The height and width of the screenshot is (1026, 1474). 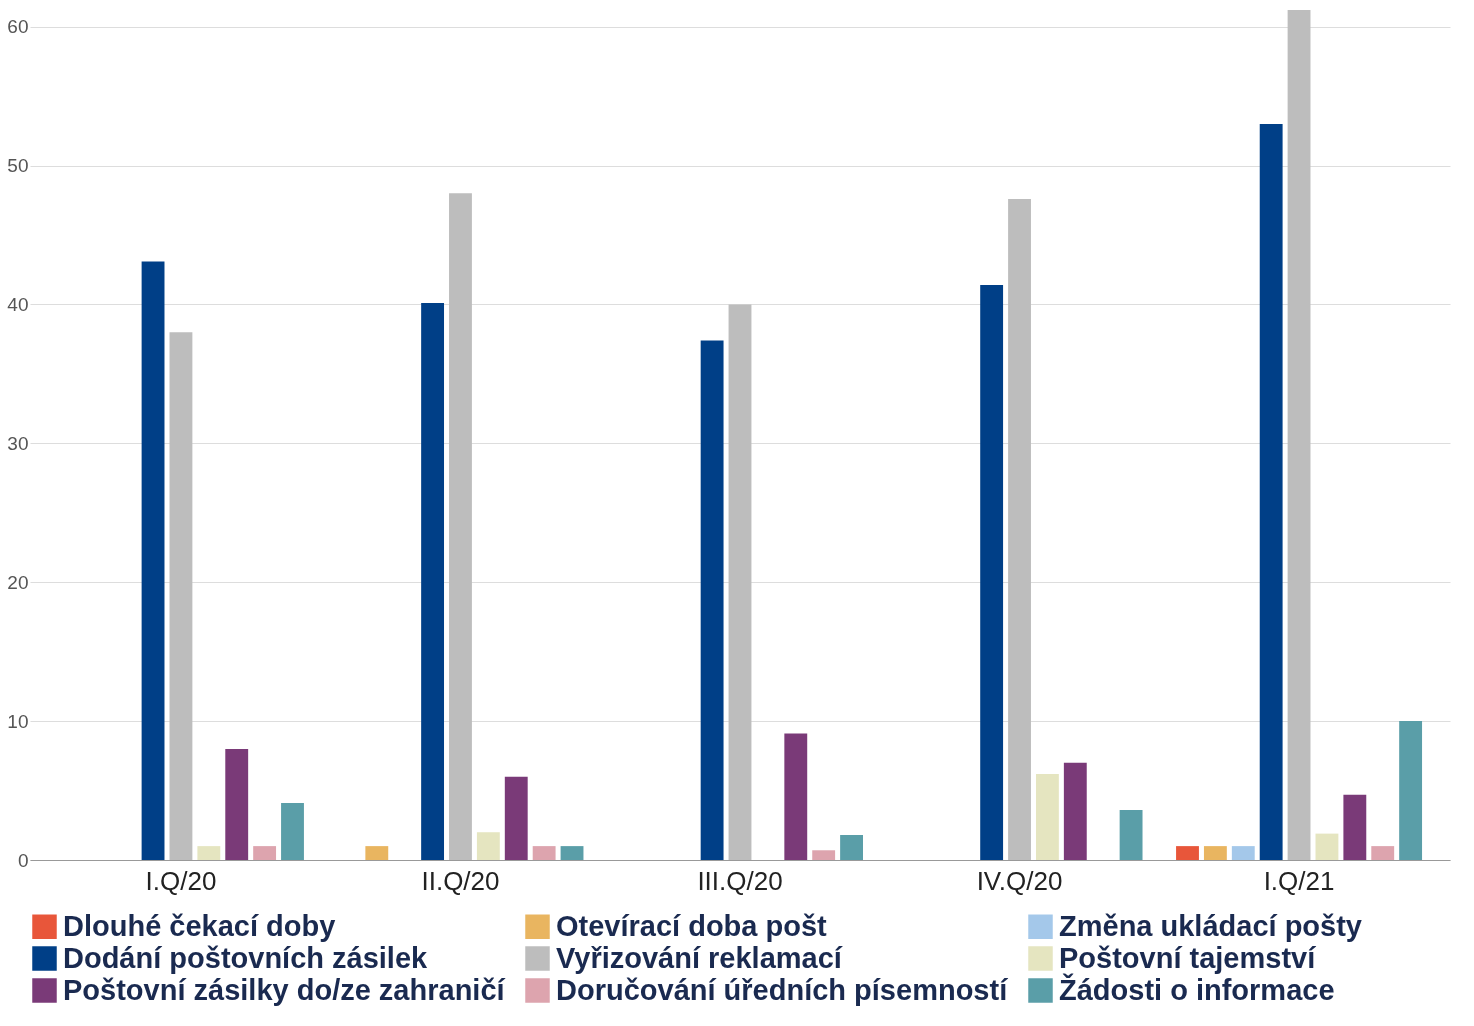 What do you see at coordinates (18, 582) in the screenshot?
I see `y-tick-label: 20` at bounding box center [18, 582].